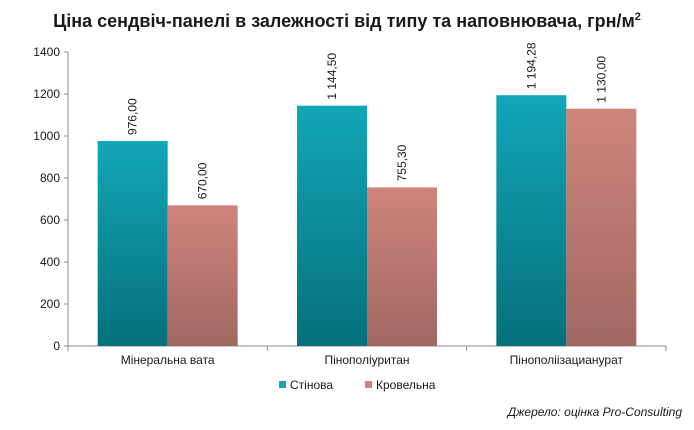  What do you see at coordinates (133, 116) in the screenshot?
I see `bar-value-label: 976,00` at bounding box center [133, 116].